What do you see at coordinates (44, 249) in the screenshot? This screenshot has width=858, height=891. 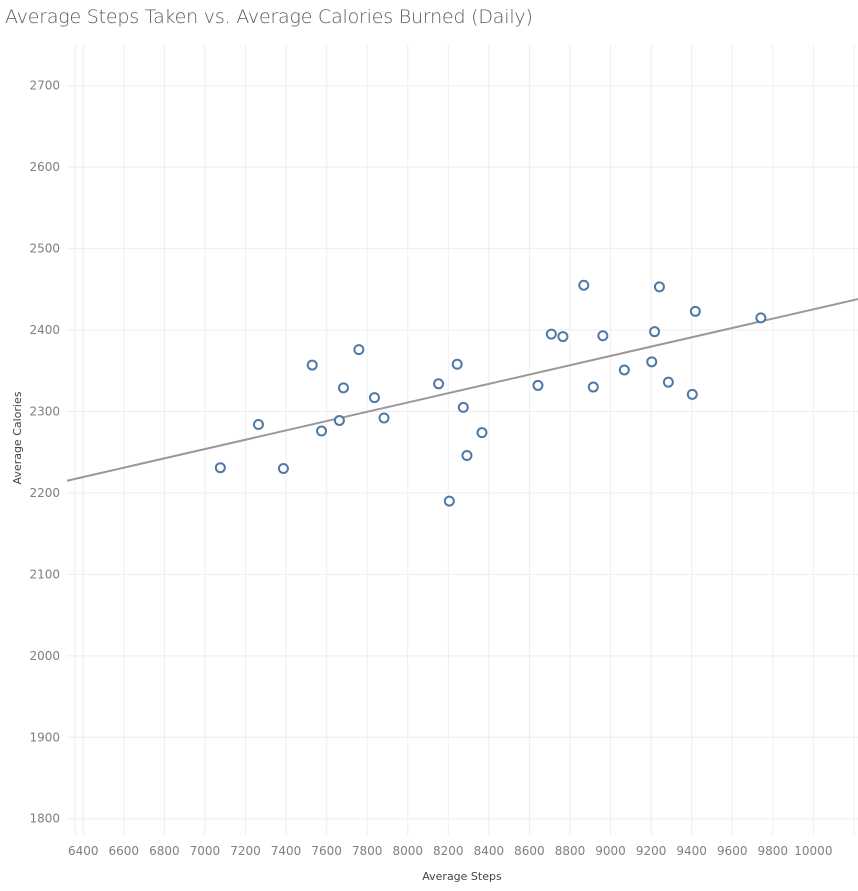 I see `y-tick-label: 2500` at bounding box center [44, 249].